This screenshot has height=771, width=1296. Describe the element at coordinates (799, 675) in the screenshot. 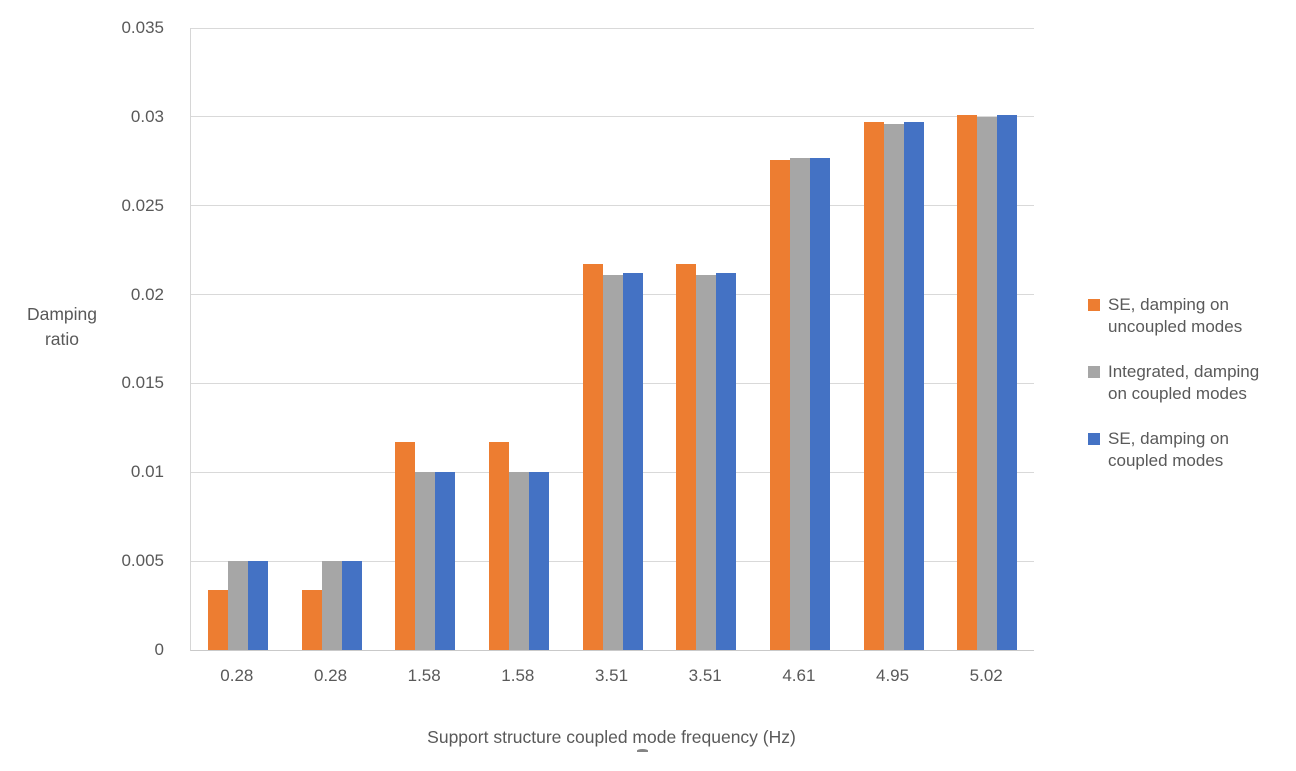

I see `x-tick-label: 4.61` at that location.